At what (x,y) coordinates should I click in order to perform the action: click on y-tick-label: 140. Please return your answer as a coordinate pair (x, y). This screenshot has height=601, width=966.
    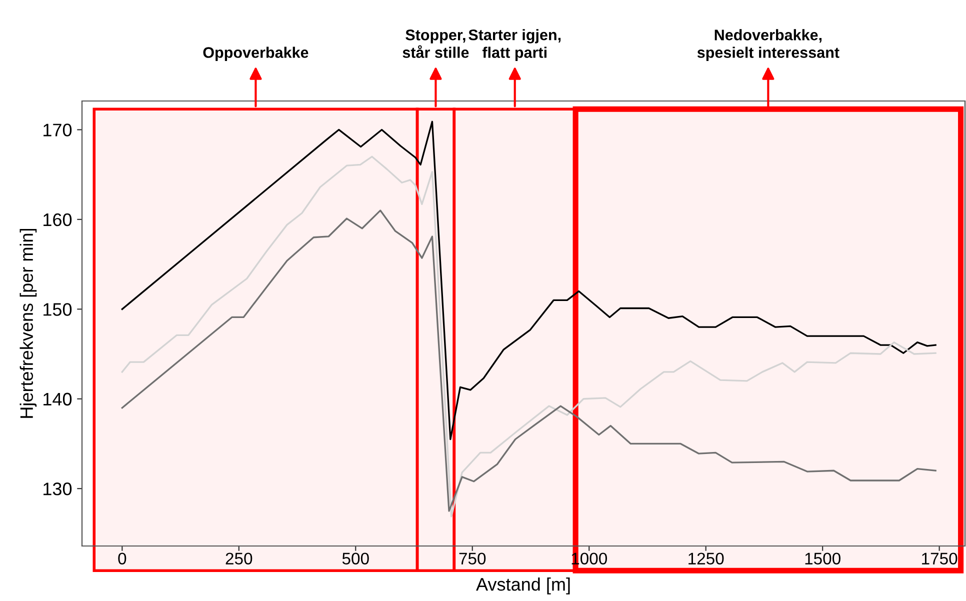
    Looking at the image, I should click on (58, 399).